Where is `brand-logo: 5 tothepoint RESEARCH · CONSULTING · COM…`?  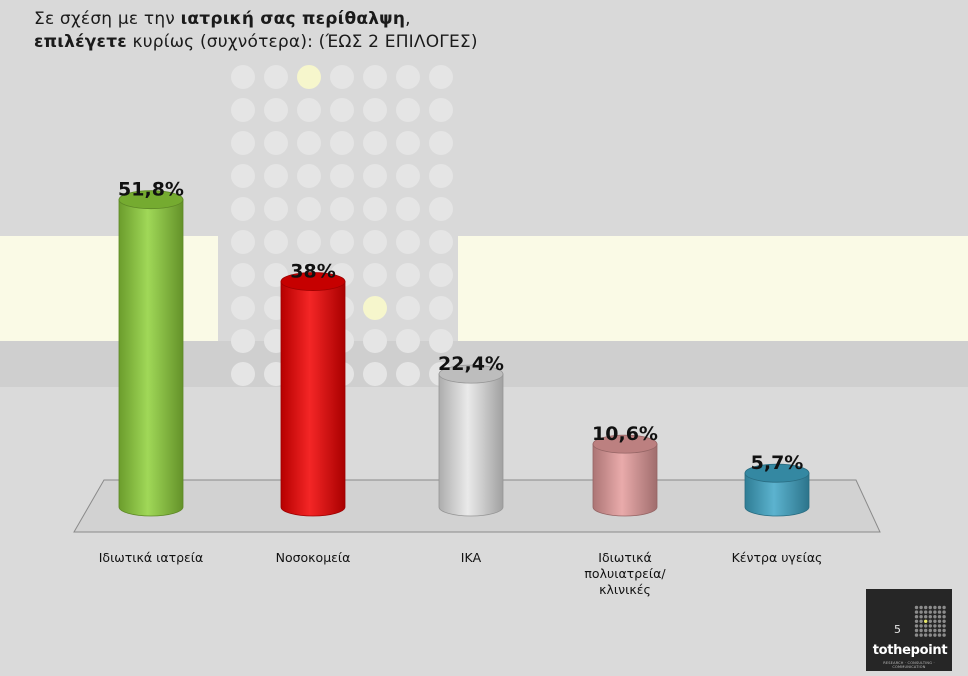 brand-logo: 5 tothepoint RESEARCH · CONSULTING · COM… is located at coordinates (909, 630).